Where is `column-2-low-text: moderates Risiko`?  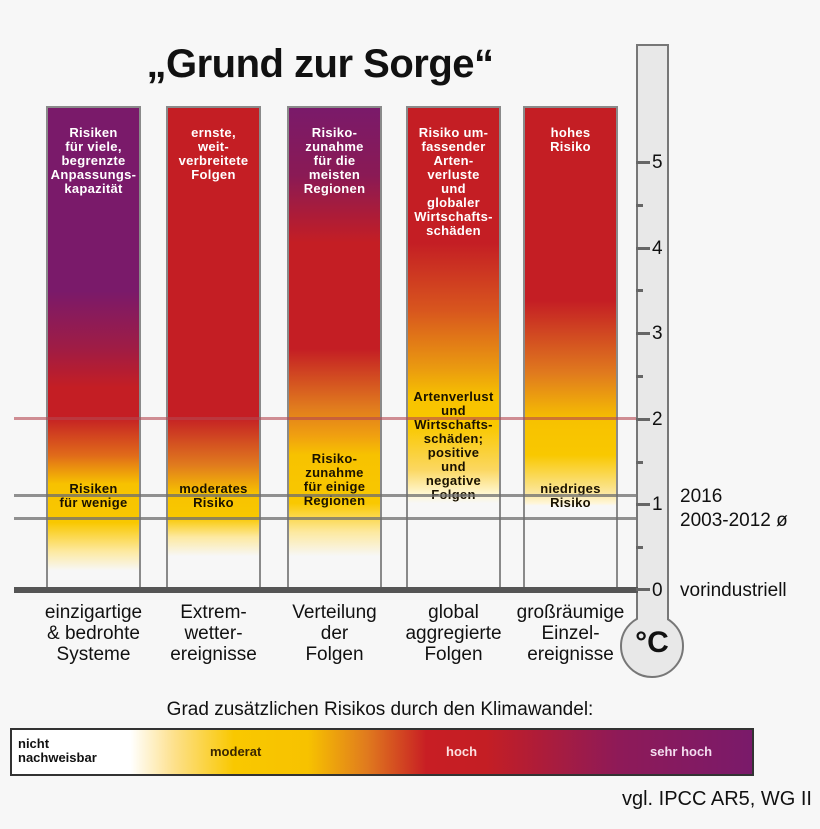
column-2-low-text: moderates Risiko is located at coordinates (213, 495).